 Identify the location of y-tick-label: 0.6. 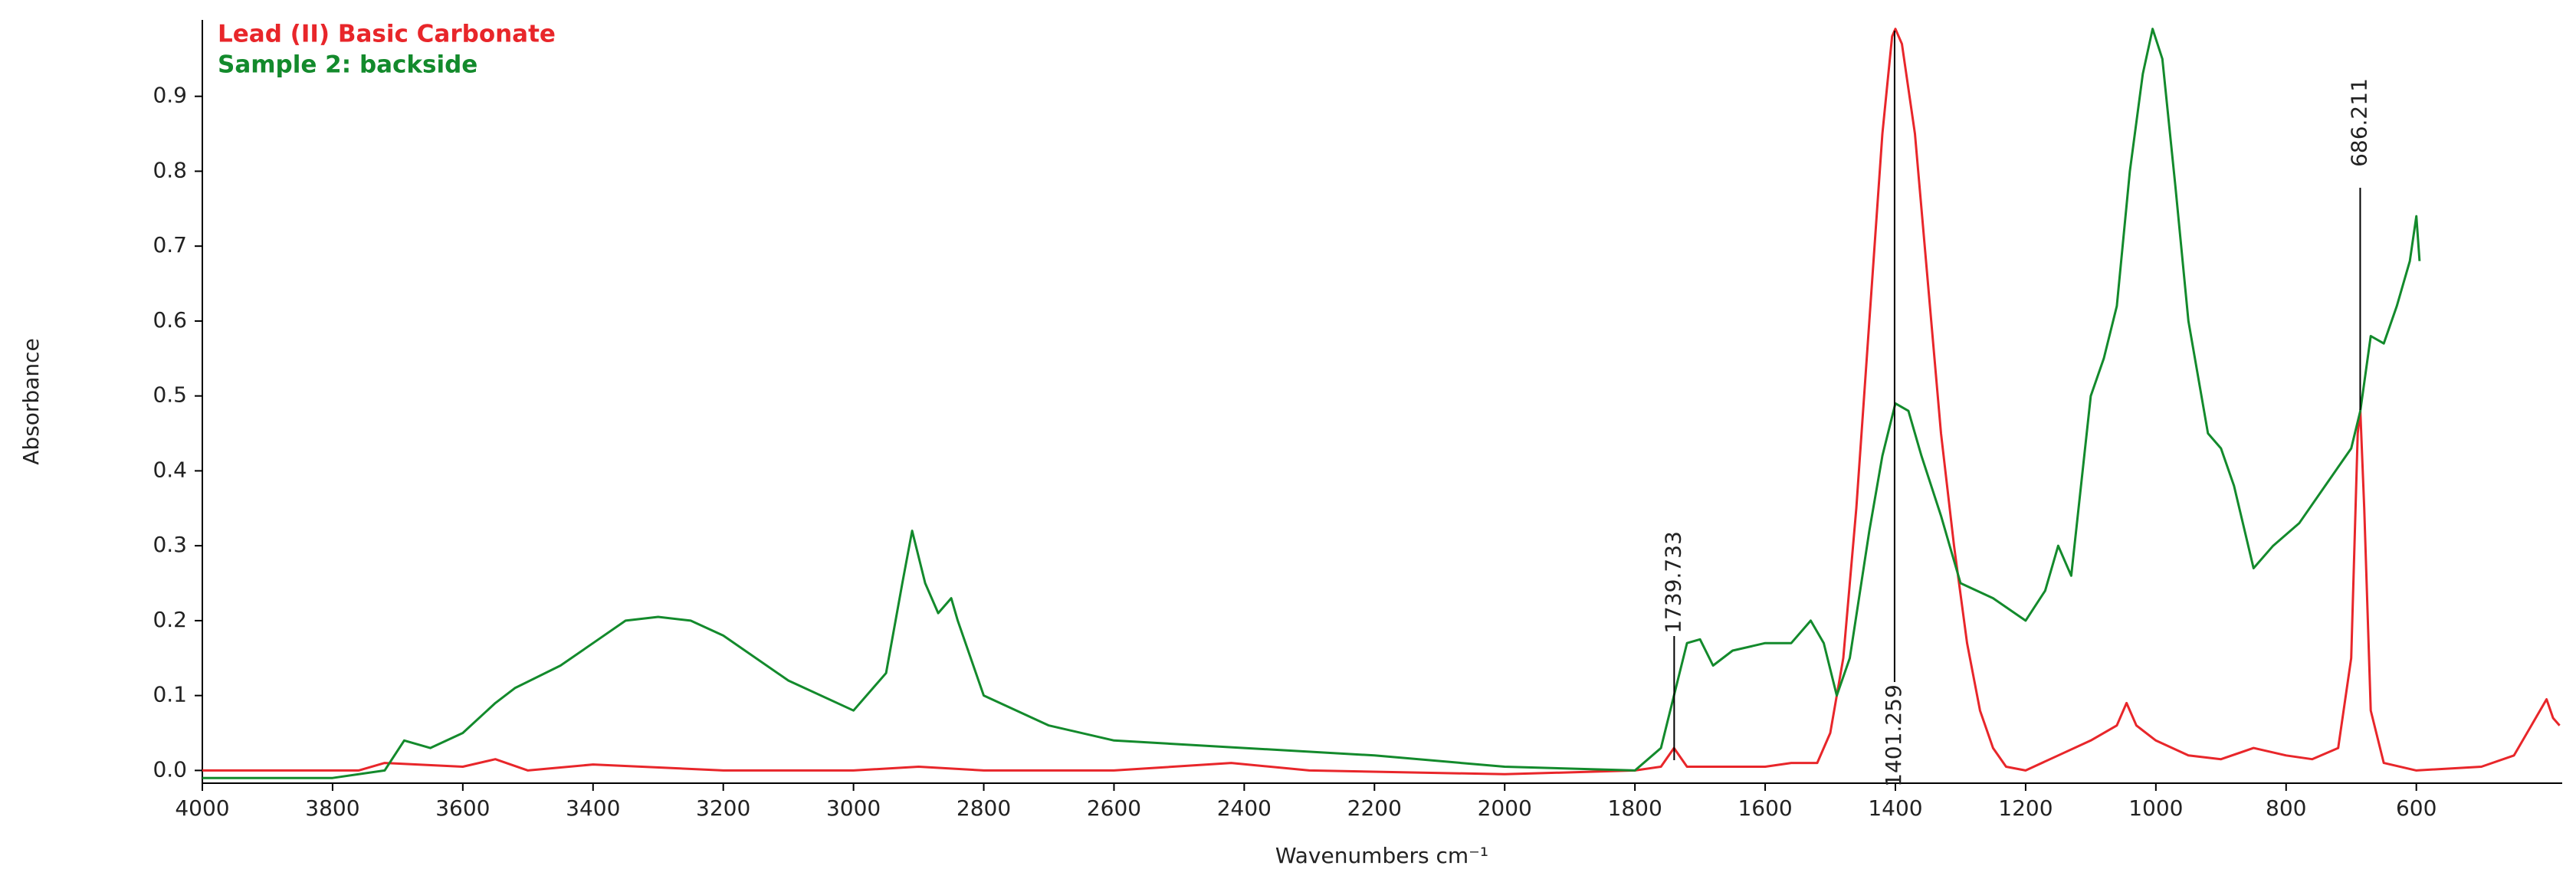
(170, 320).